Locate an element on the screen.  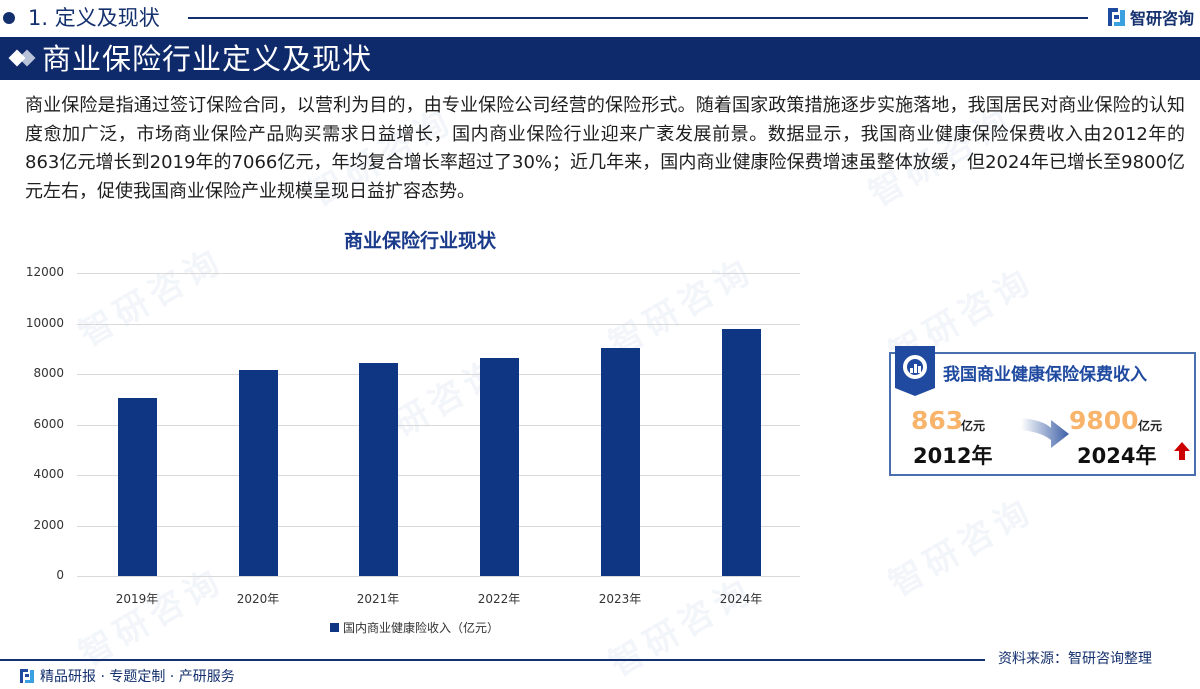
x-tick-label: 2022年 is located at coordinates (499, 599).